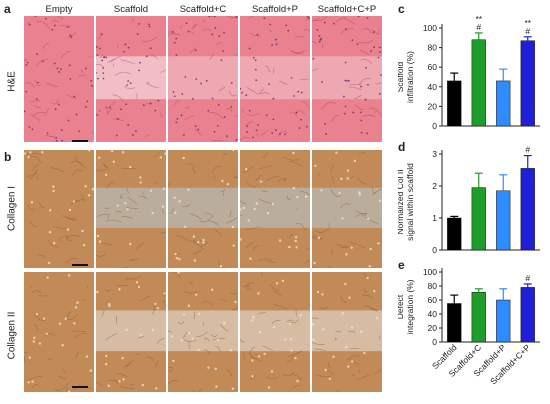  What do you see at coordinates (406, 202) in the screenshot?
I see `y-axis-label: Normalized Col IIsignal within scaffold` at bounding box center [406, 202].